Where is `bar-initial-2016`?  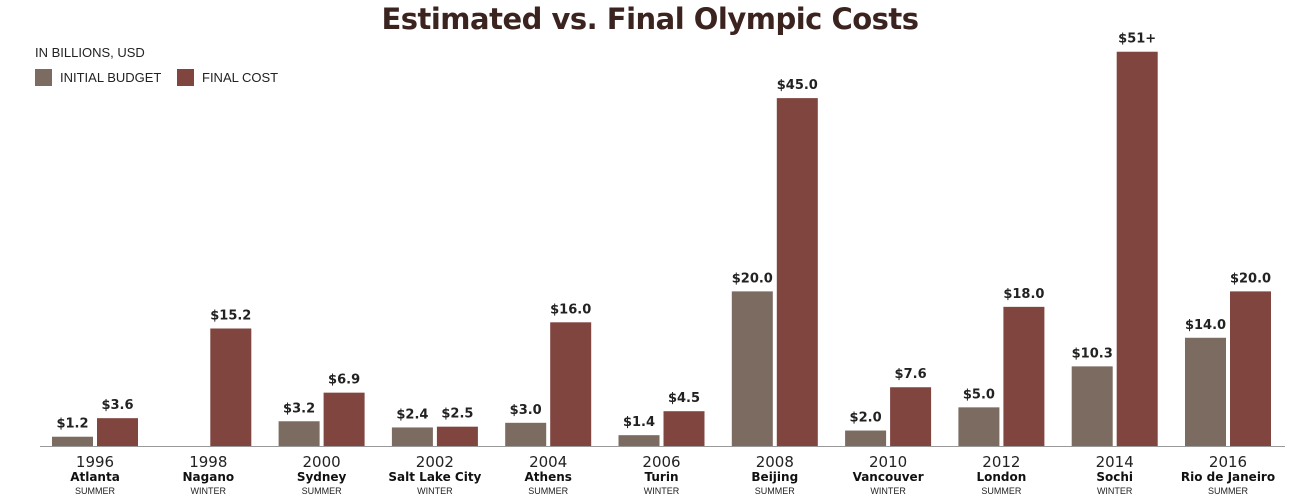 bar-initial-2016 is located at coordinates (1205, 391).